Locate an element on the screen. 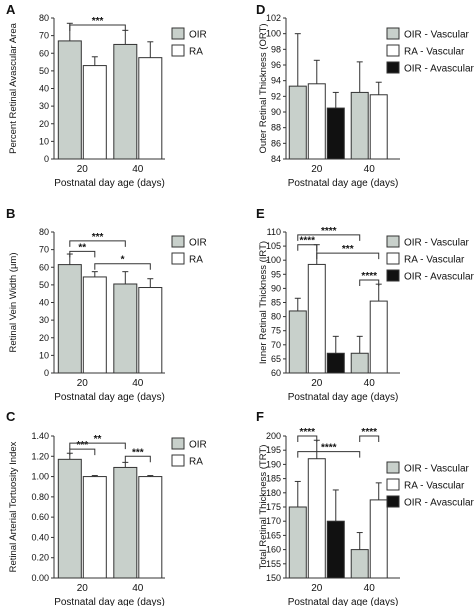 The height and width of the screenshot is (606, 474). y-tick-label: 75 is located at coordinates (276, 331).